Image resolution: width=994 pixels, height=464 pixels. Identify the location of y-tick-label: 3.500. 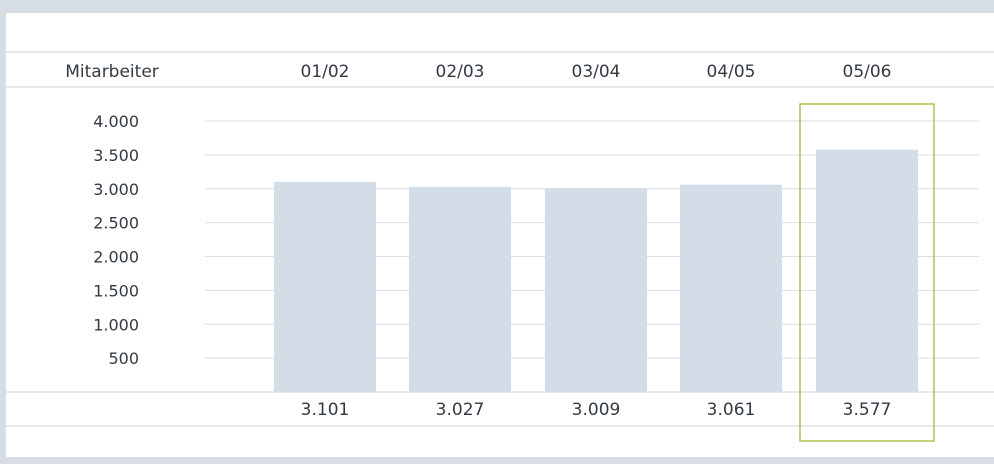
(116, 155).